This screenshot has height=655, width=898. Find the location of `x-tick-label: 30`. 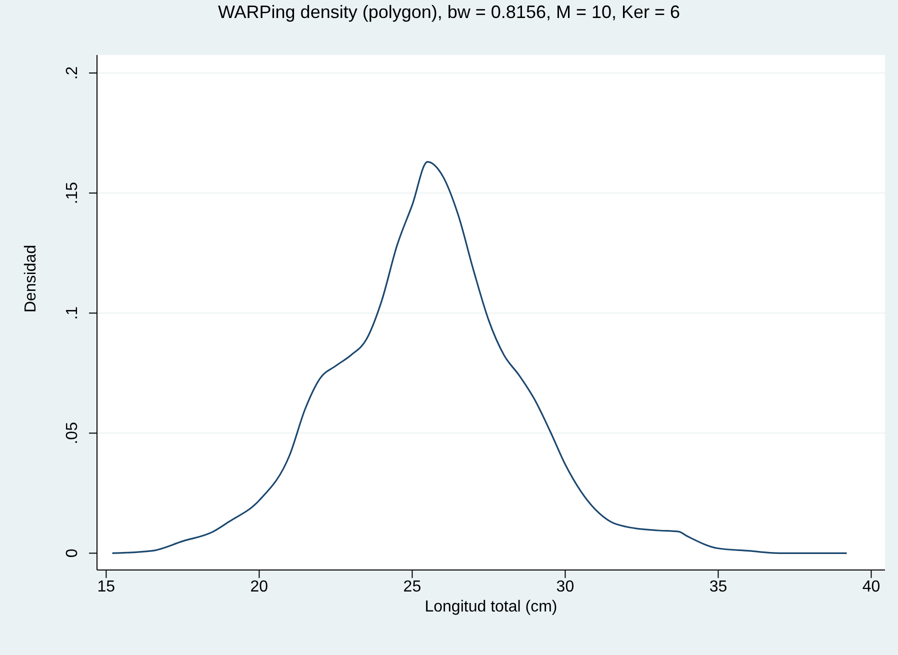

x-tick-label: 30 is located at coordinates (565, 587).